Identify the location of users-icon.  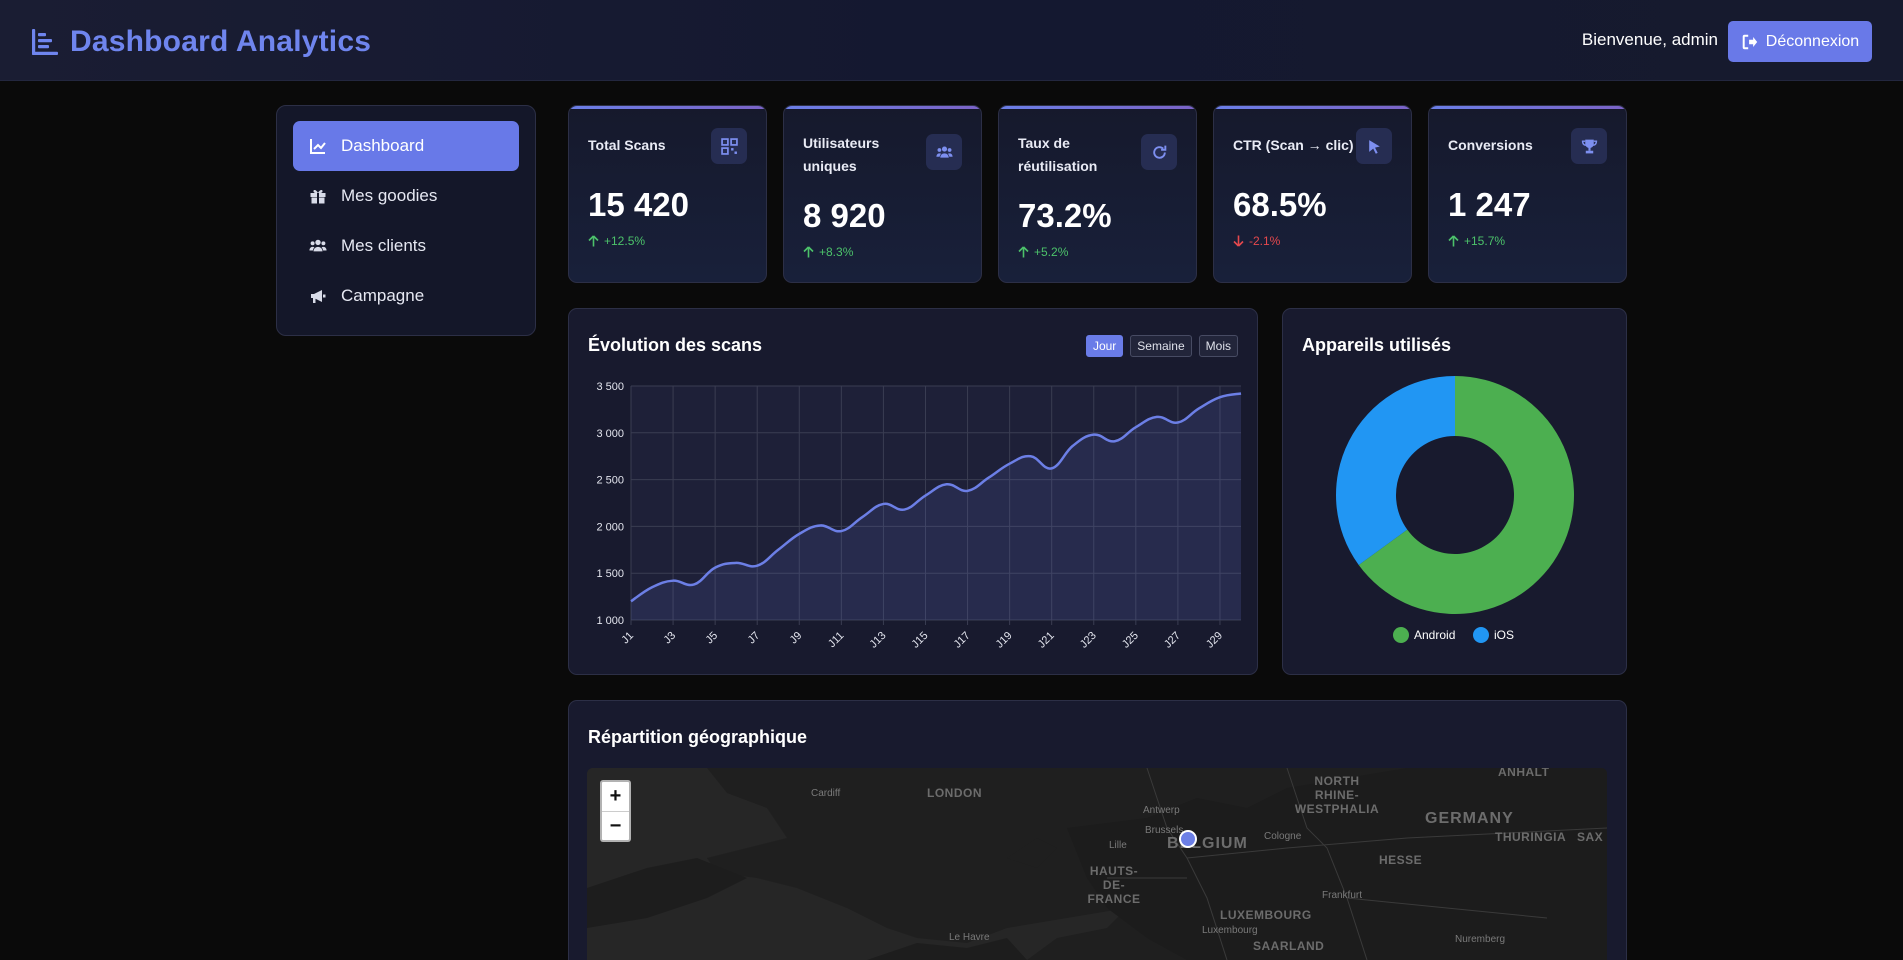
(944, 152).